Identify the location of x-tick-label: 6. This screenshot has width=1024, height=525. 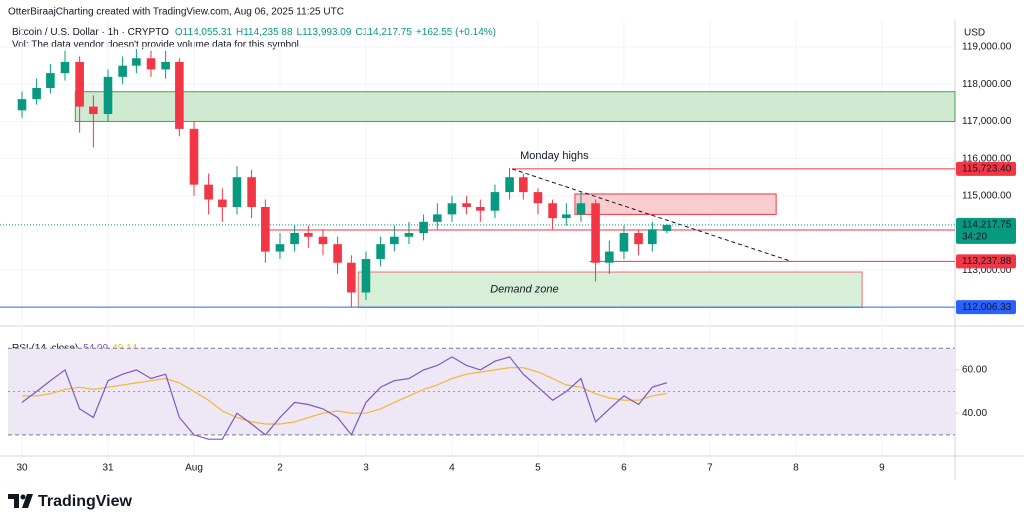
(624, 468).